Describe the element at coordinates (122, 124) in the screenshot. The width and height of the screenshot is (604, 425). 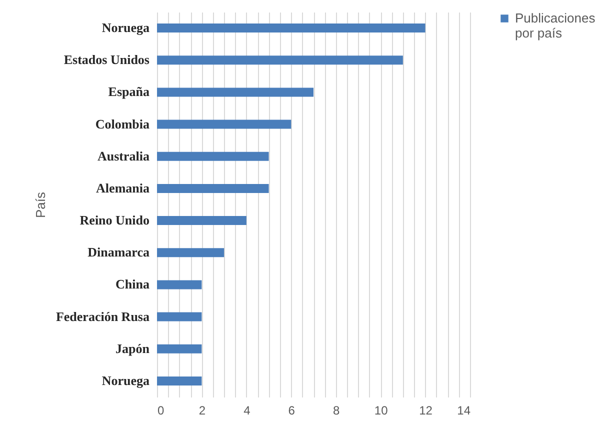
I see `y-tick-label: Colombia` at that location.